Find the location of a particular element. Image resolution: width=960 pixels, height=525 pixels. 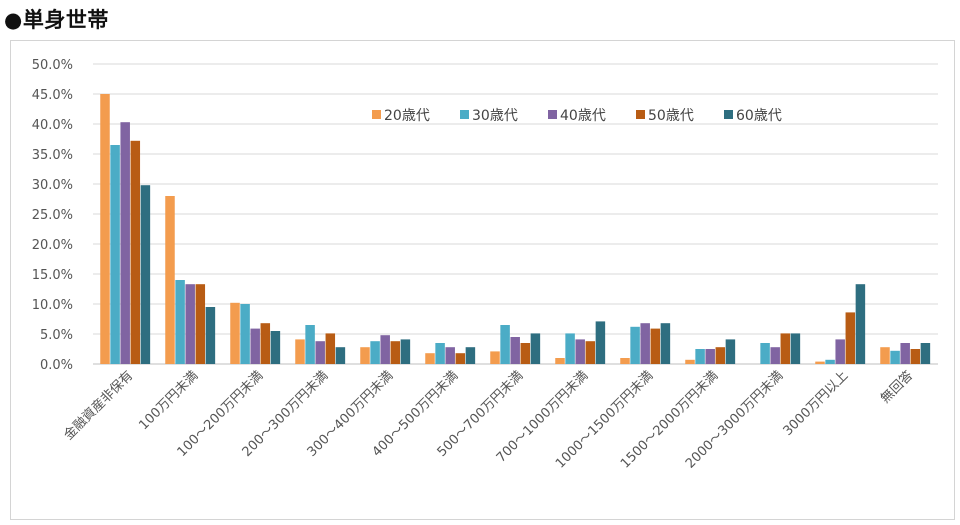

x-tick-label: 3000万円以上 is located at coordinates (816, 403).